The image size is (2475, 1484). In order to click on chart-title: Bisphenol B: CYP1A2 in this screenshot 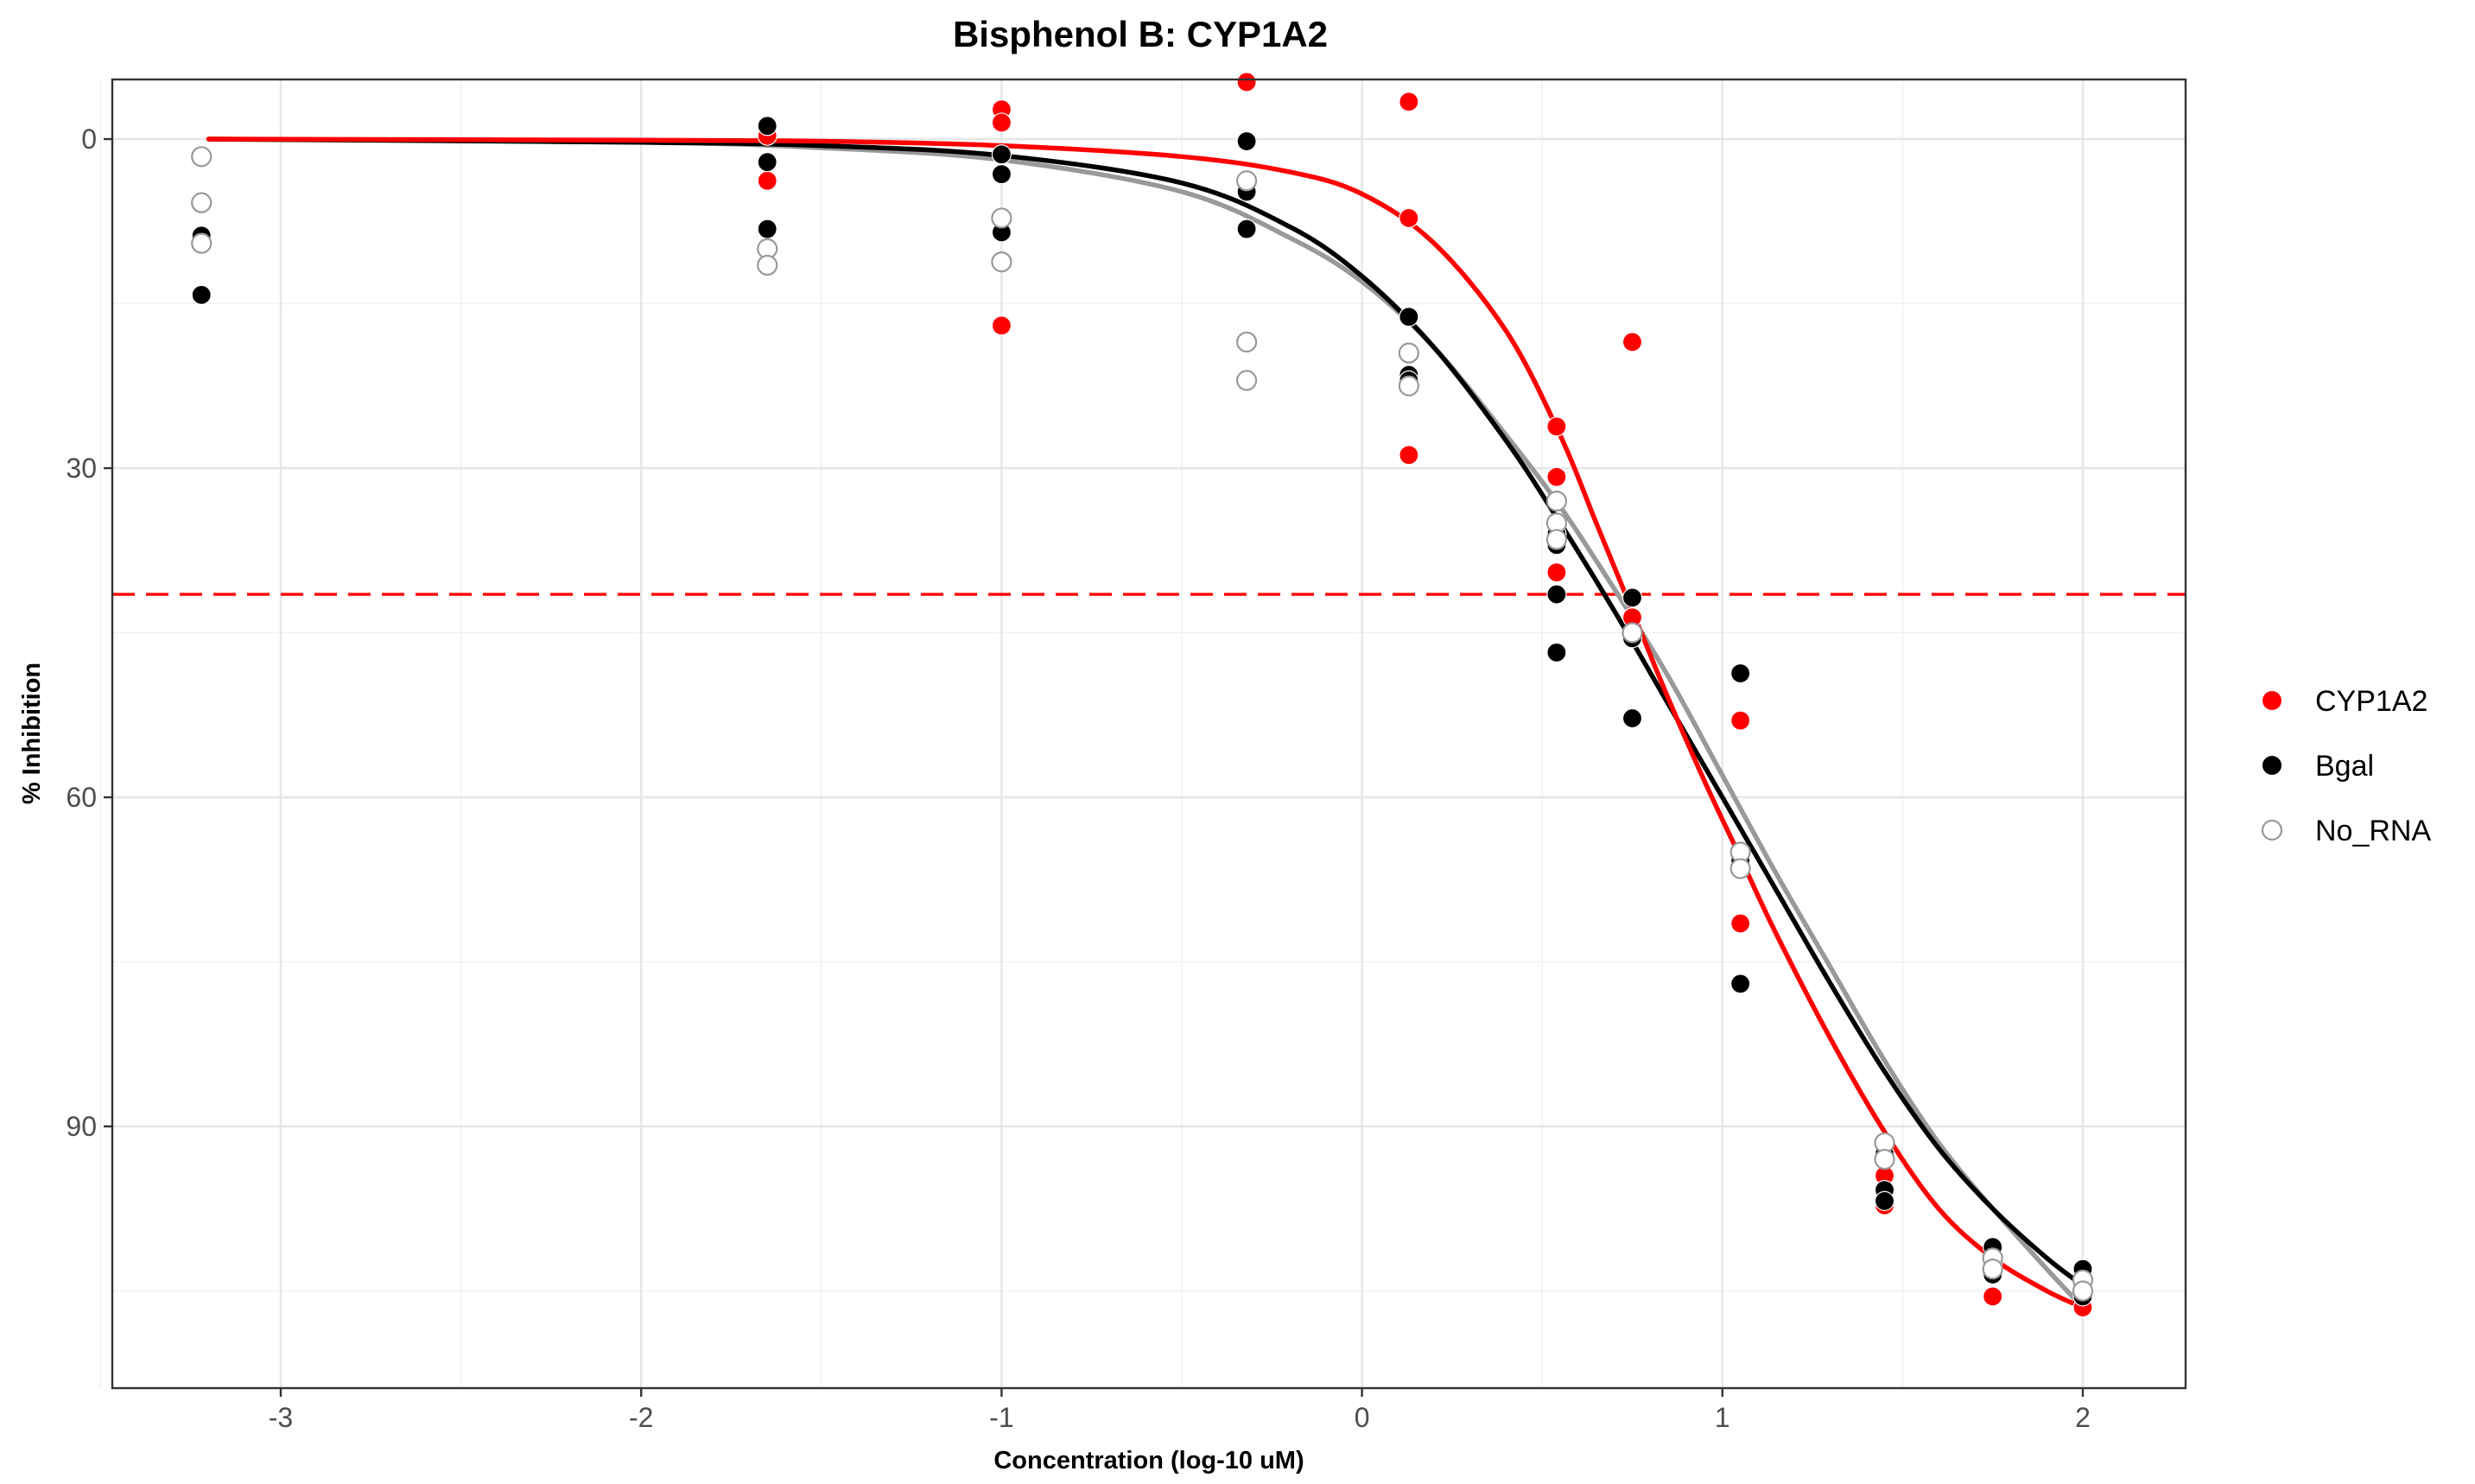, I will do `click(1140, 34)`.